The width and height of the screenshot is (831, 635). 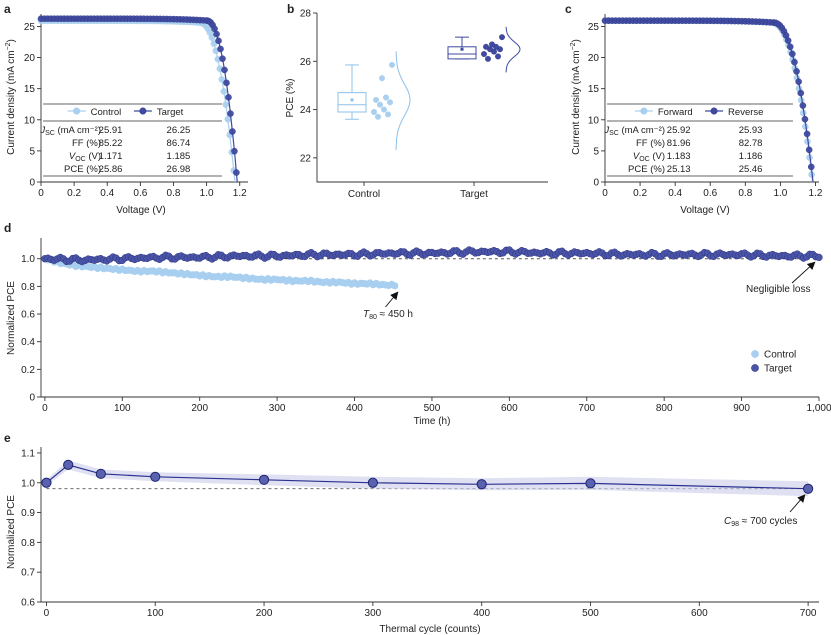 What do you see at coordinates (462, 49) in the screenshot?
I see `box-mean-target` at bounding box center [462, 49].